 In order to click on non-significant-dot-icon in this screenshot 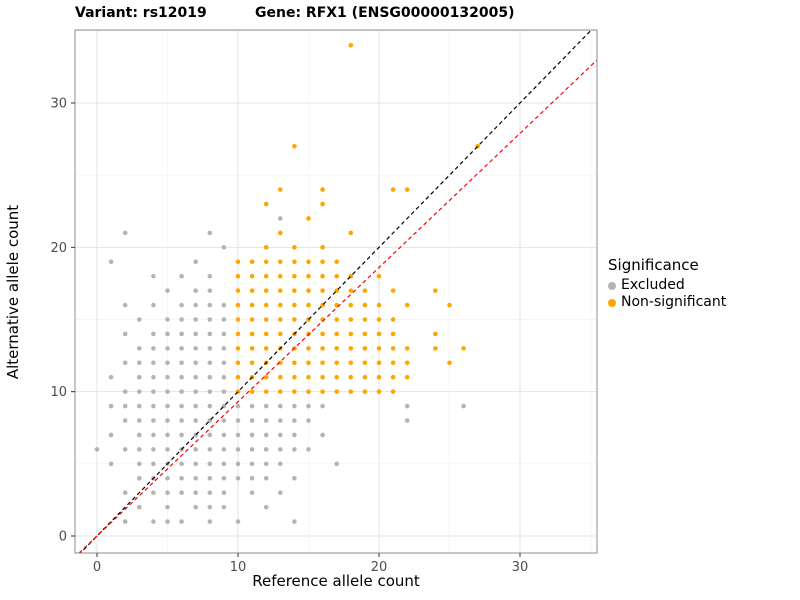, I will do `click(612, 302)`.